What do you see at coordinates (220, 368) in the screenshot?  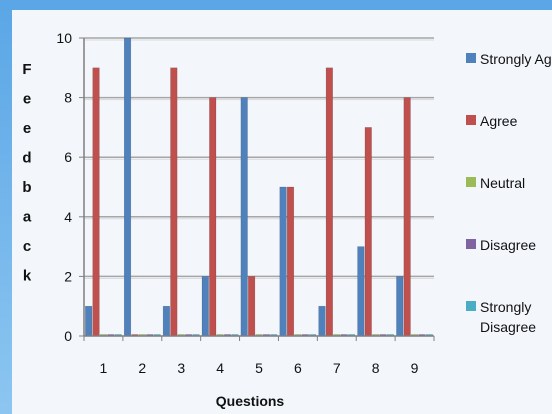 I see `x-tick-label: 4` at bounding box center [220, 368].